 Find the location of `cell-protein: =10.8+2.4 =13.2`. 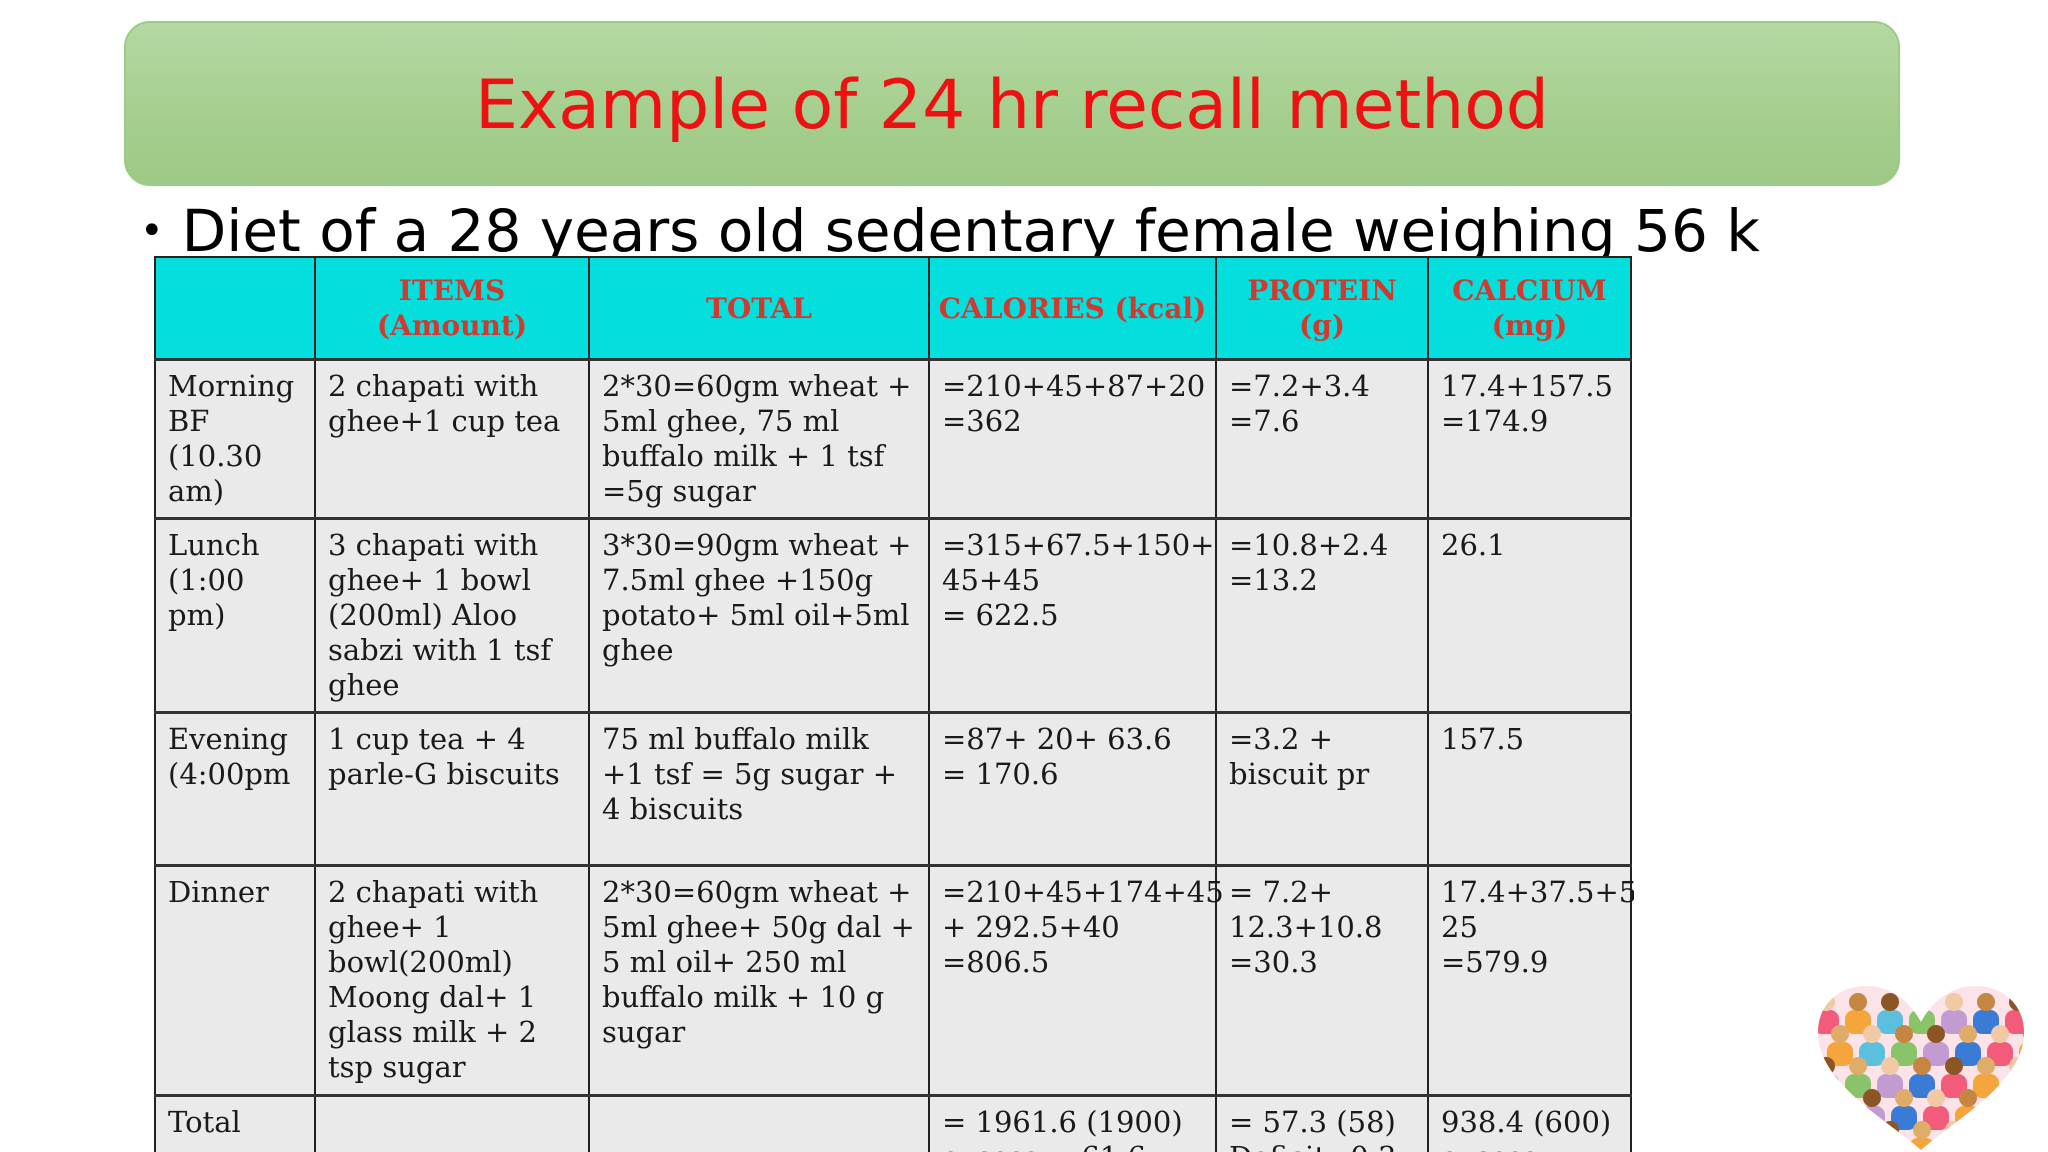

cell-protein: =10.8+2.4 =13.2 is located at coordinates (1322, 615).